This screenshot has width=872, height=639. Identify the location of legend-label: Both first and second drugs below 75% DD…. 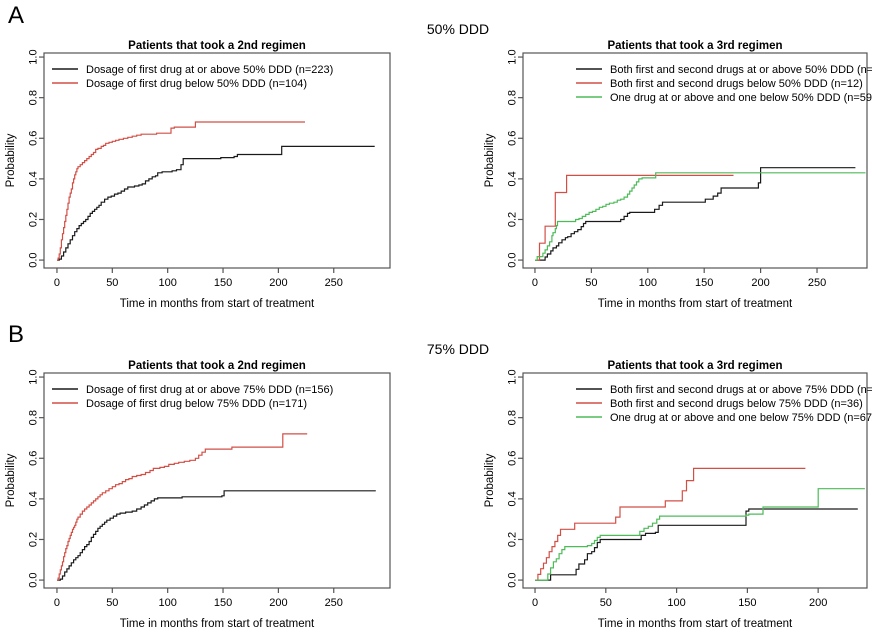
(736, 404).